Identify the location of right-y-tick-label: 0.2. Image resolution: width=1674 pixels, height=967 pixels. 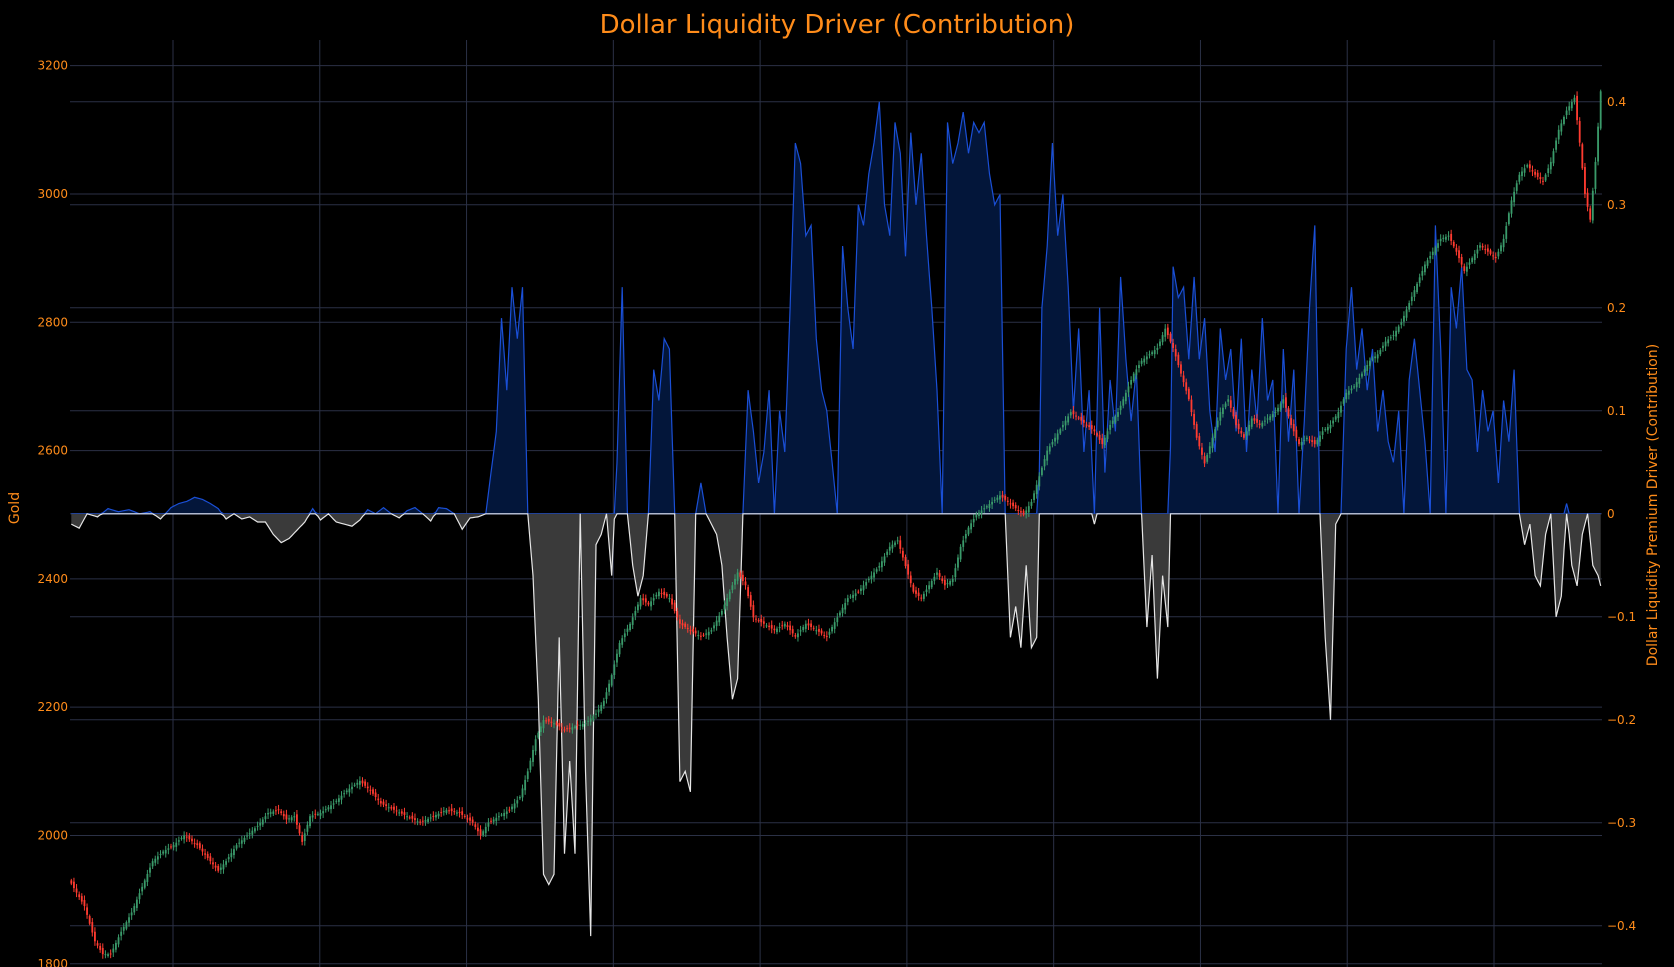
(1616, 308).